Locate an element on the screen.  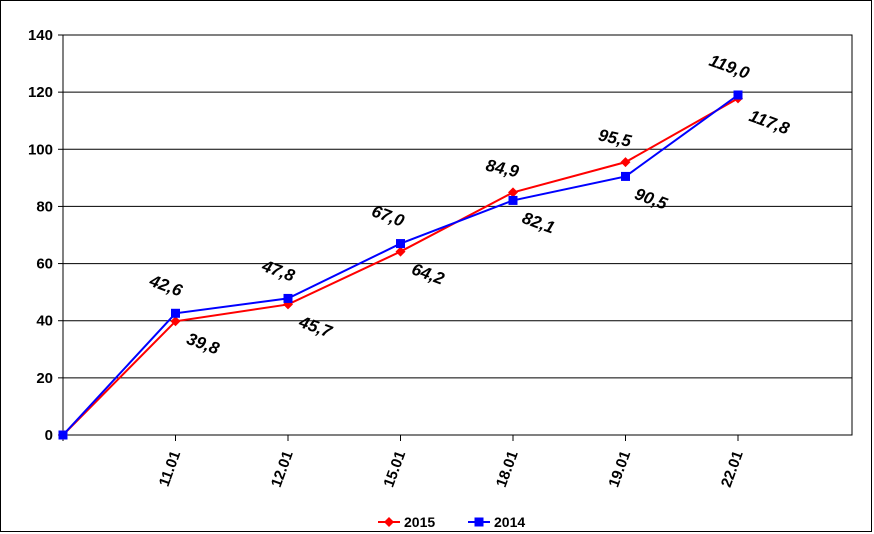
x-tick-label: 18.01 is located at coordinates (507, 469).